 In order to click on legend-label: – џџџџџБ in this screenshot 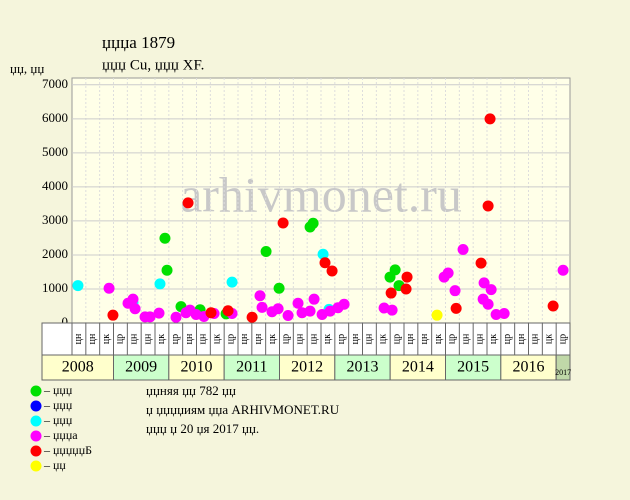, I will do `click(67, 450)`.